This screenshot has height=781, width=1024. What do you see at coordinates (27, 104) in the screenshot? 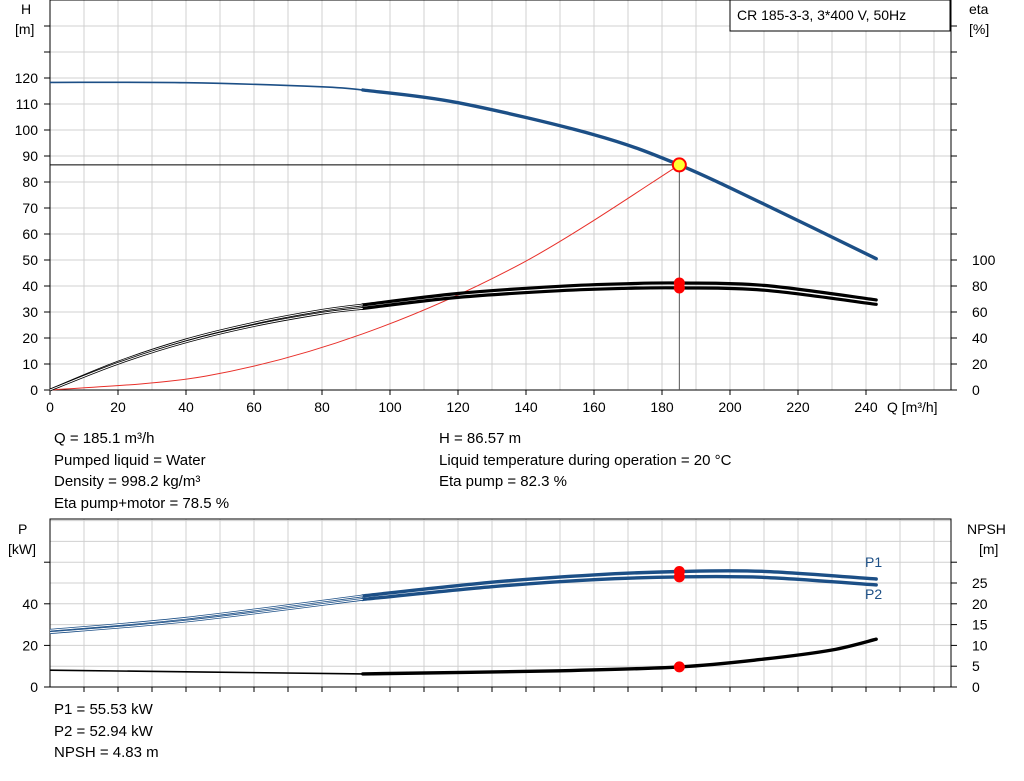
I see `h-tick-label: 110` at bounding box center [27, 104].